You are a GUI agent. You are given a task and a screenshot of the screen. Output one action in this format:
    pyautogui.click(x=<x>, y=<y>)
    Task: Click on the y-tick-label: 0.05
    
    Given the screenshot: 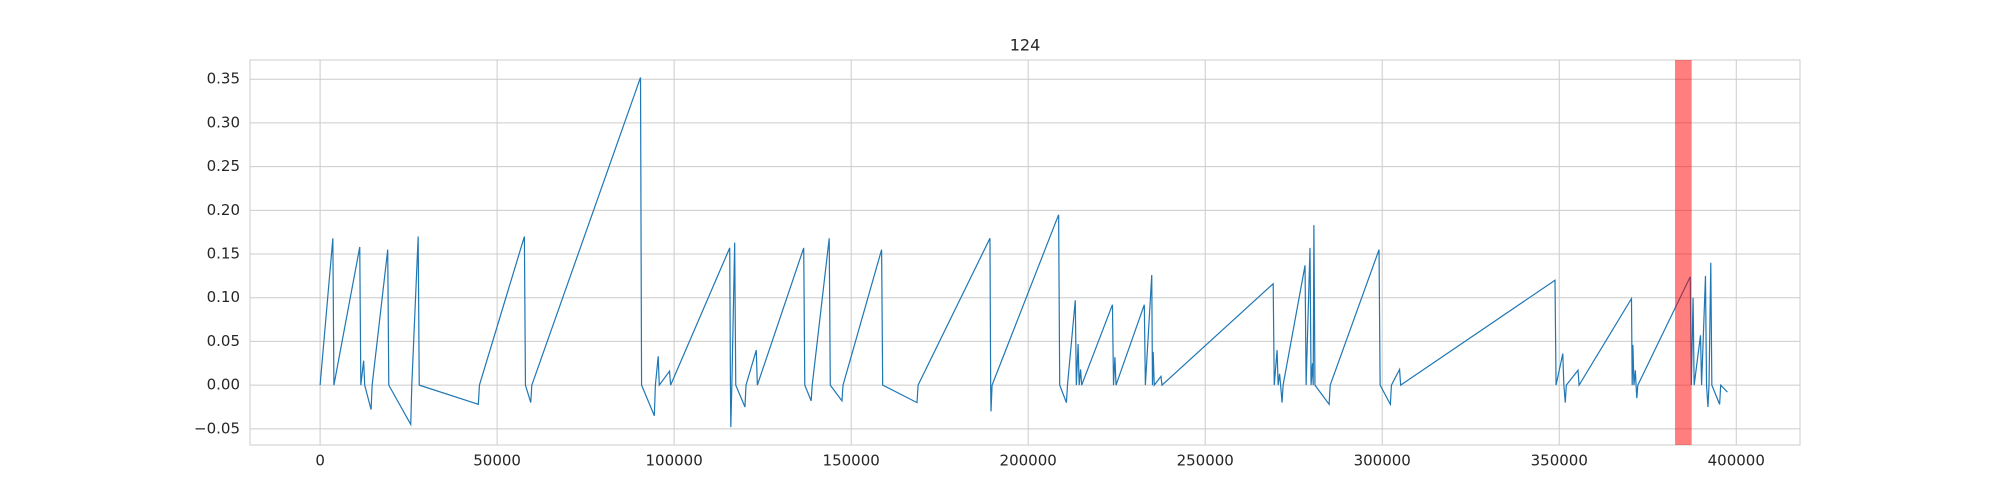 What is the action you would take?
    pyautogui.click(x=223, y=341)
    